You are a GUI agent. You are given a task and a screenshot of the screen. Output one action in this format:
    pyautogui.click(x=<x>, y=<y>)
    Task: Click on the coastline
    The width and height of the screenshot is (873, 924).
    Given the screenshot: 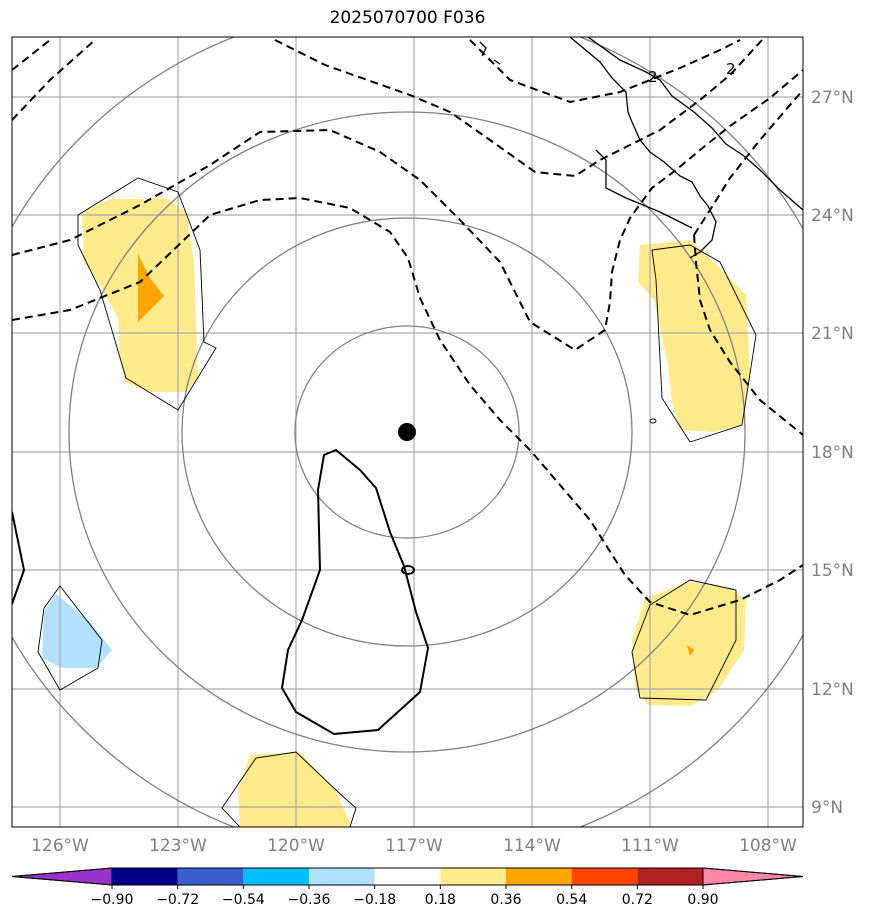 What is the action you would take?
    pyautogui.click(x=641, y=148)
    